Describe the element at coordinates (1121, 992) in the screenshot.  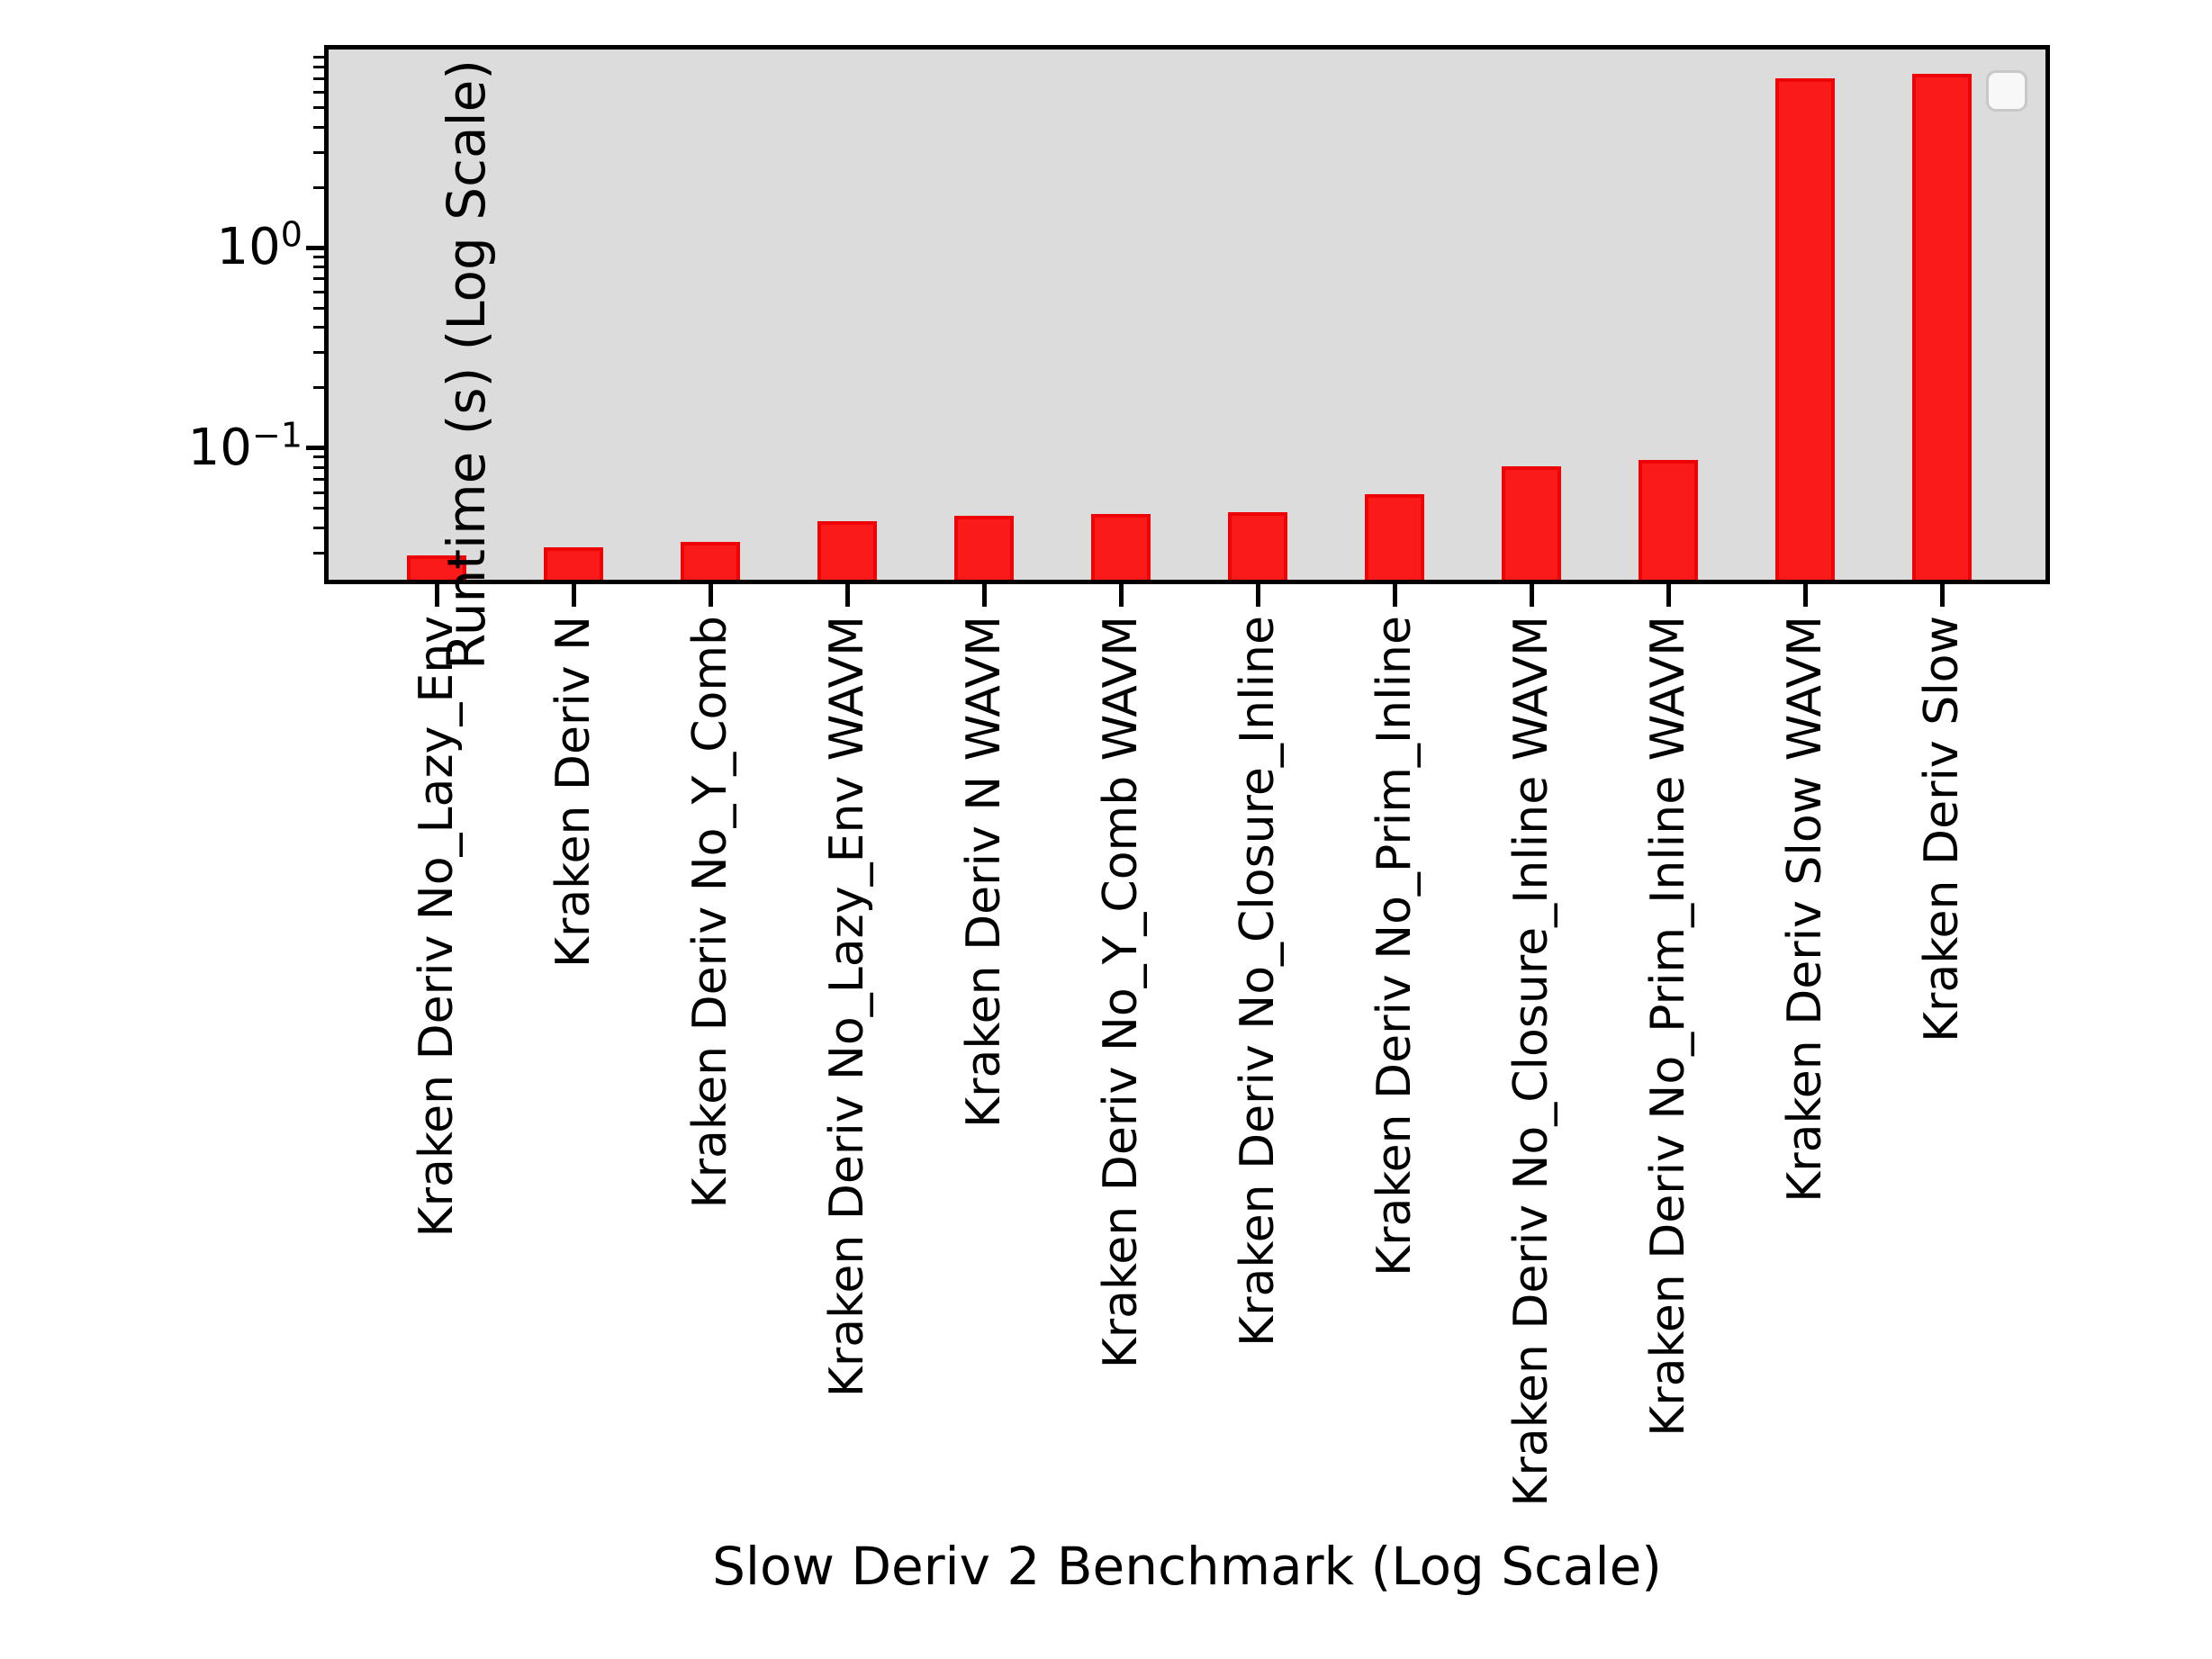
I see `x-tick-label: Kraken Deriv No_Y_Comb WAVM` at that location.